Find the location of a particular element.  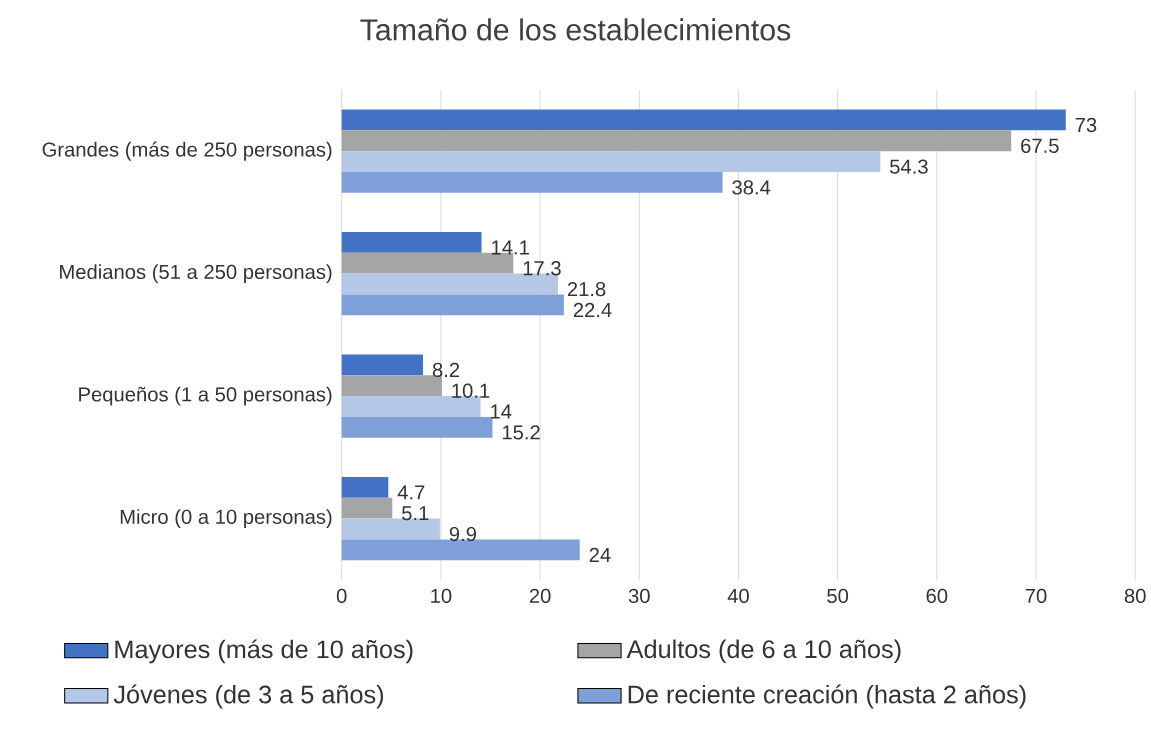

chart-title: Tamaño de los establecimientos is located at coordinates (575, 29).